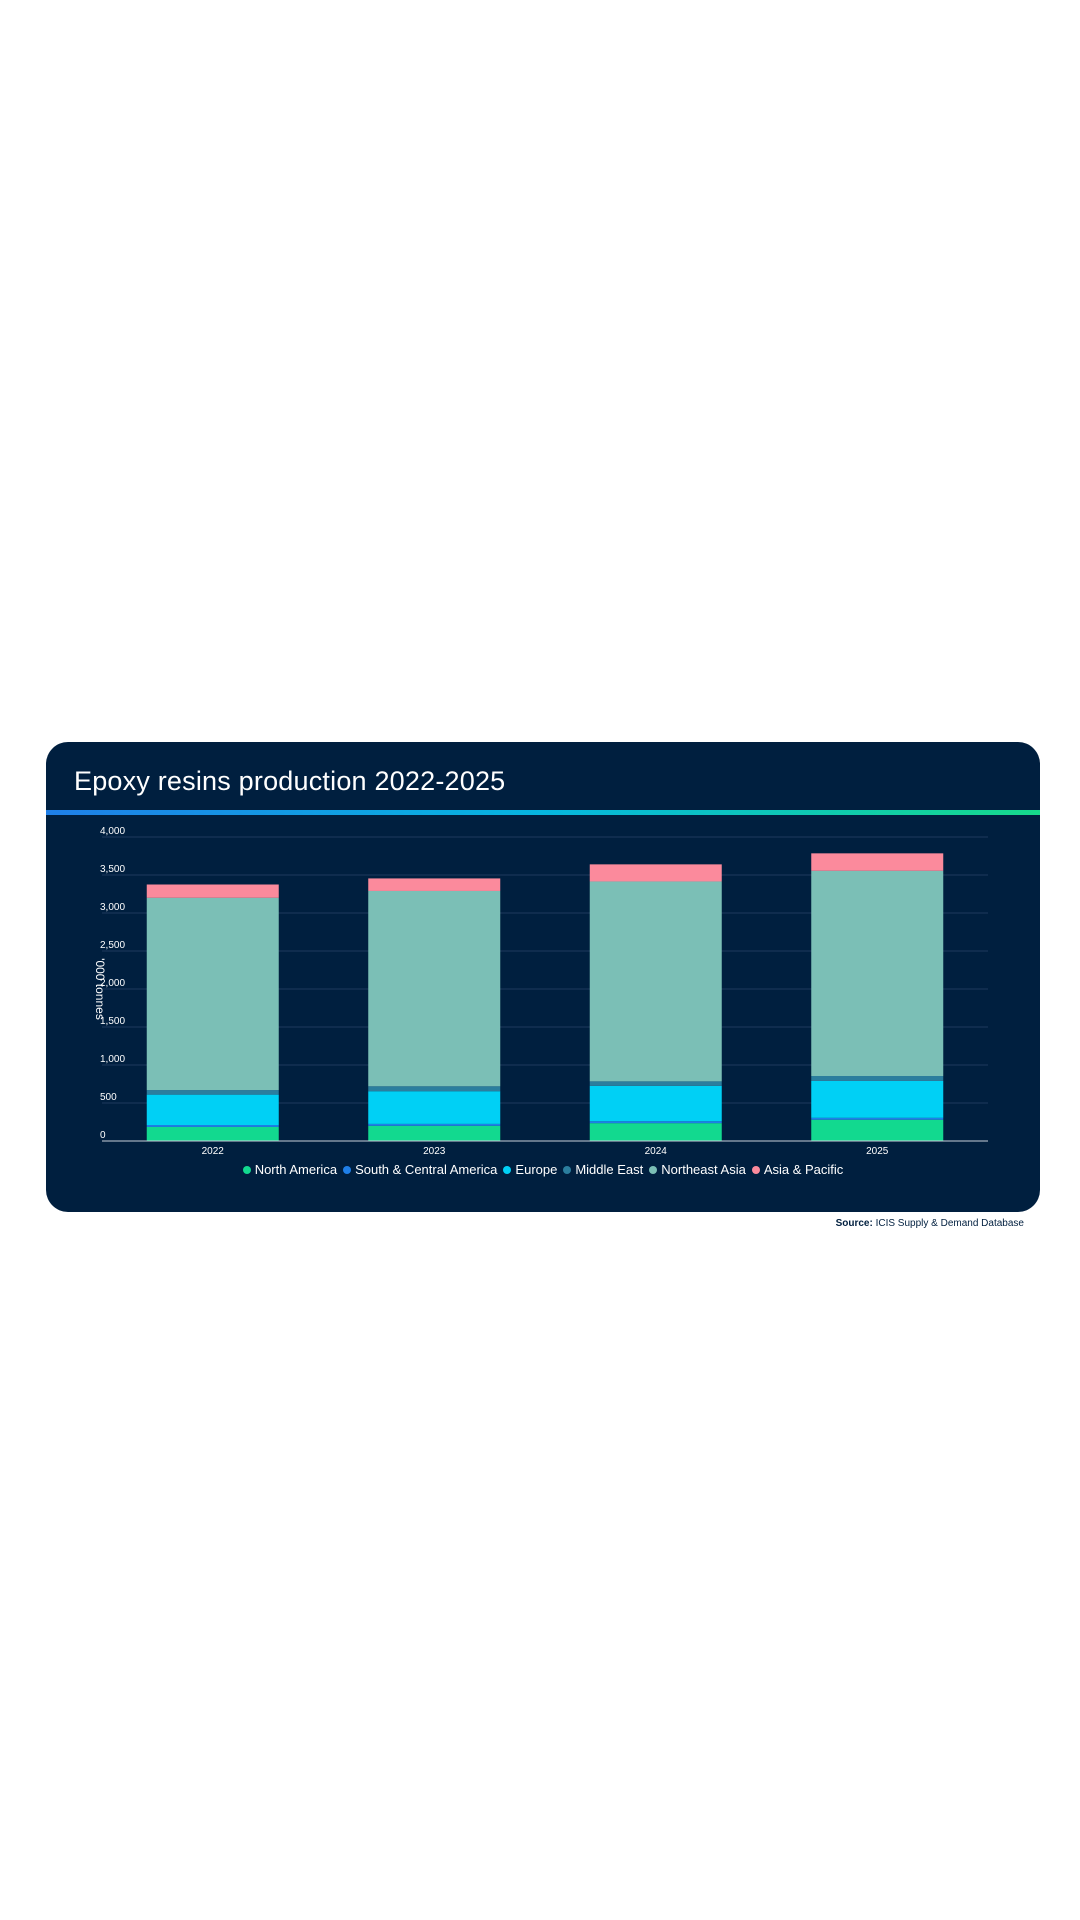  I want to click on chart-title: Epoxy resins production 2022-2025, so click(290, 781).